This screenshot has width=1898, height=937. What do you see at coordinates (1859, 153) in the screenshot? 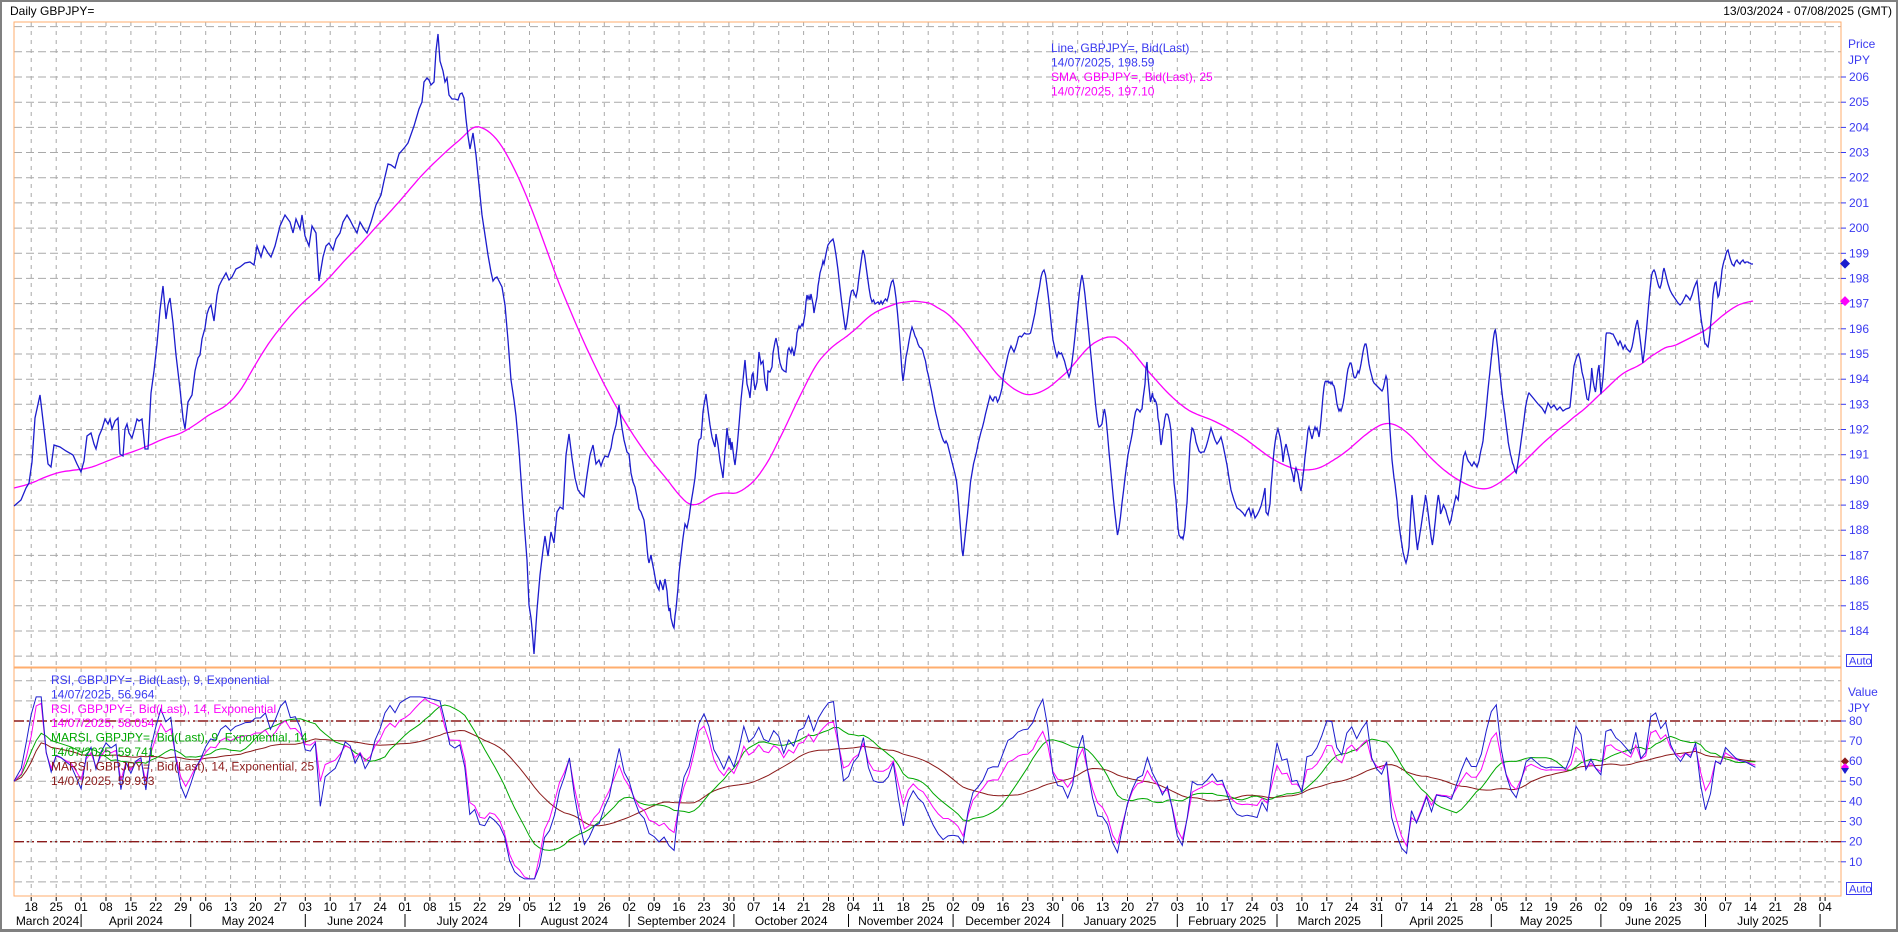
I see `svg-text: 203` at bounding box center [1859, 153].